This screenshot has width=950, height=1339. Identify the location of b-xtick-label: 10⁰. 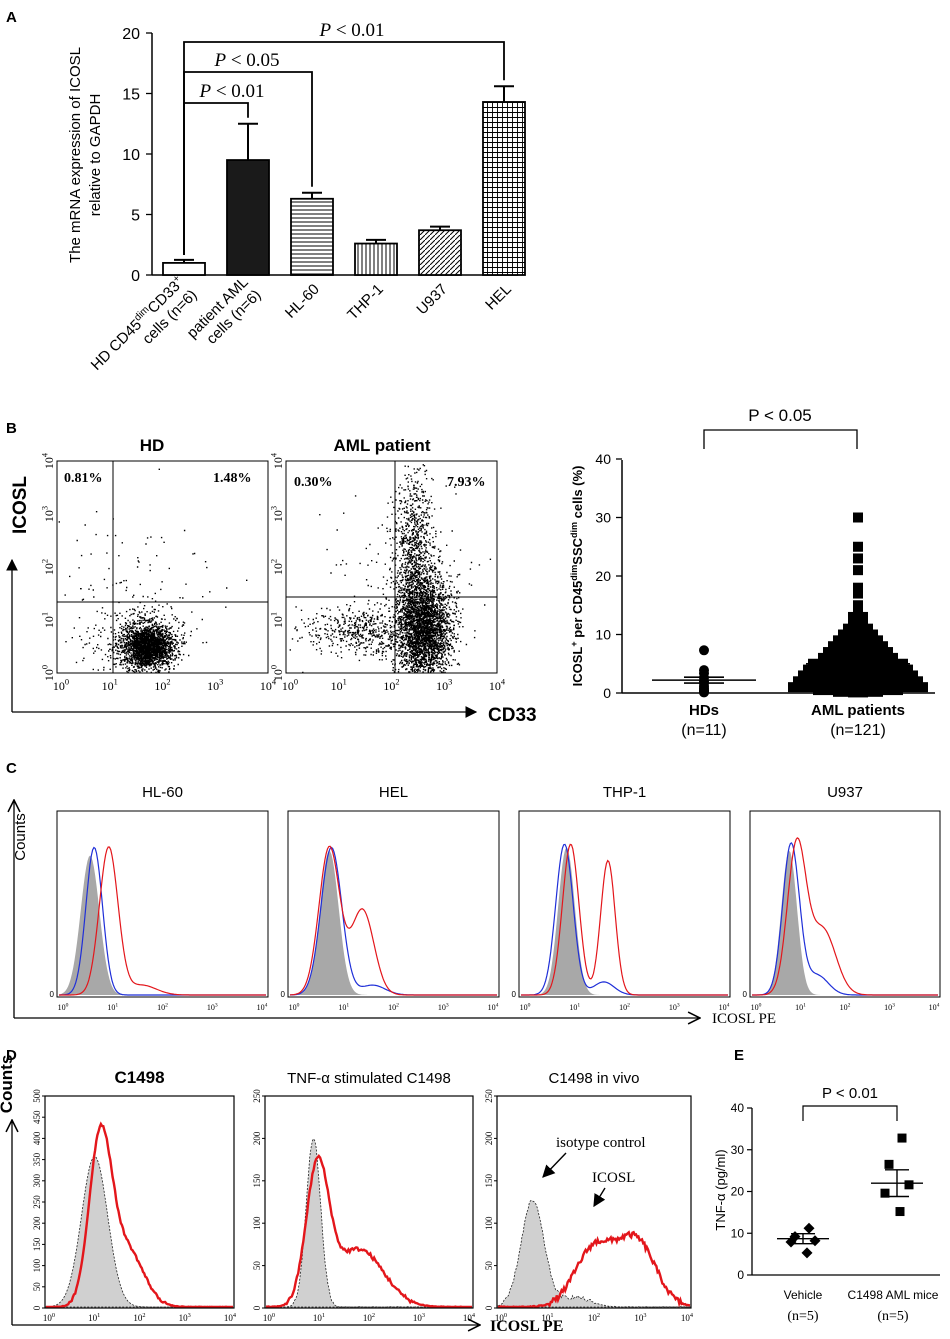
(61, 685).